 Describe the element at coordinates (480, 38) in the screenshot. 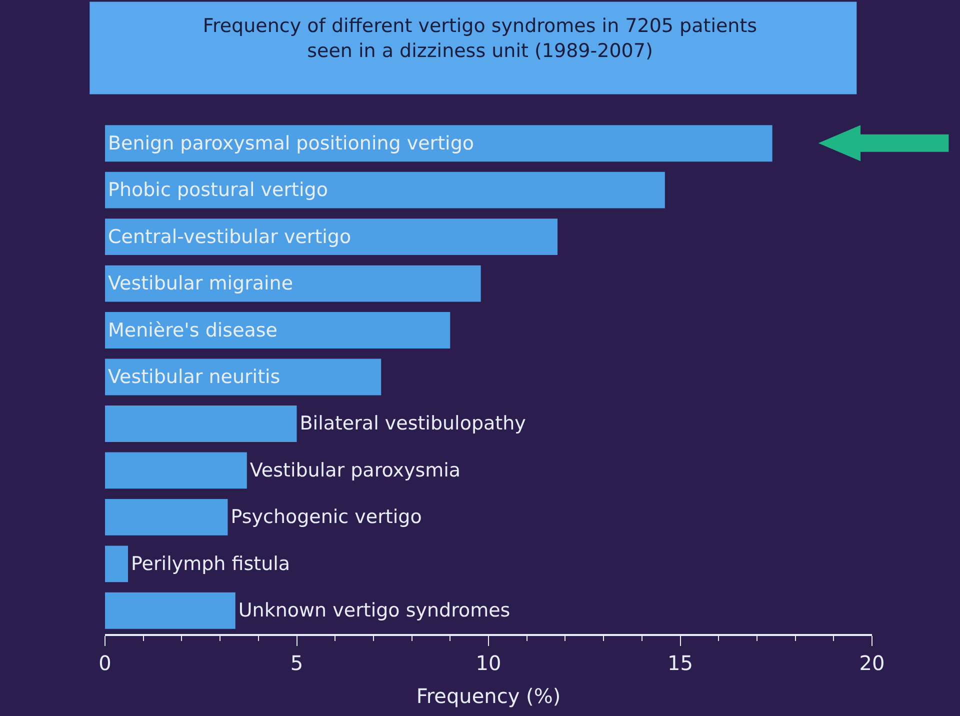

I see `chart-title: Frequency of different vertigo syndromes in 7205 patients seen in a dizziness unit (1989-2007)` at that location.